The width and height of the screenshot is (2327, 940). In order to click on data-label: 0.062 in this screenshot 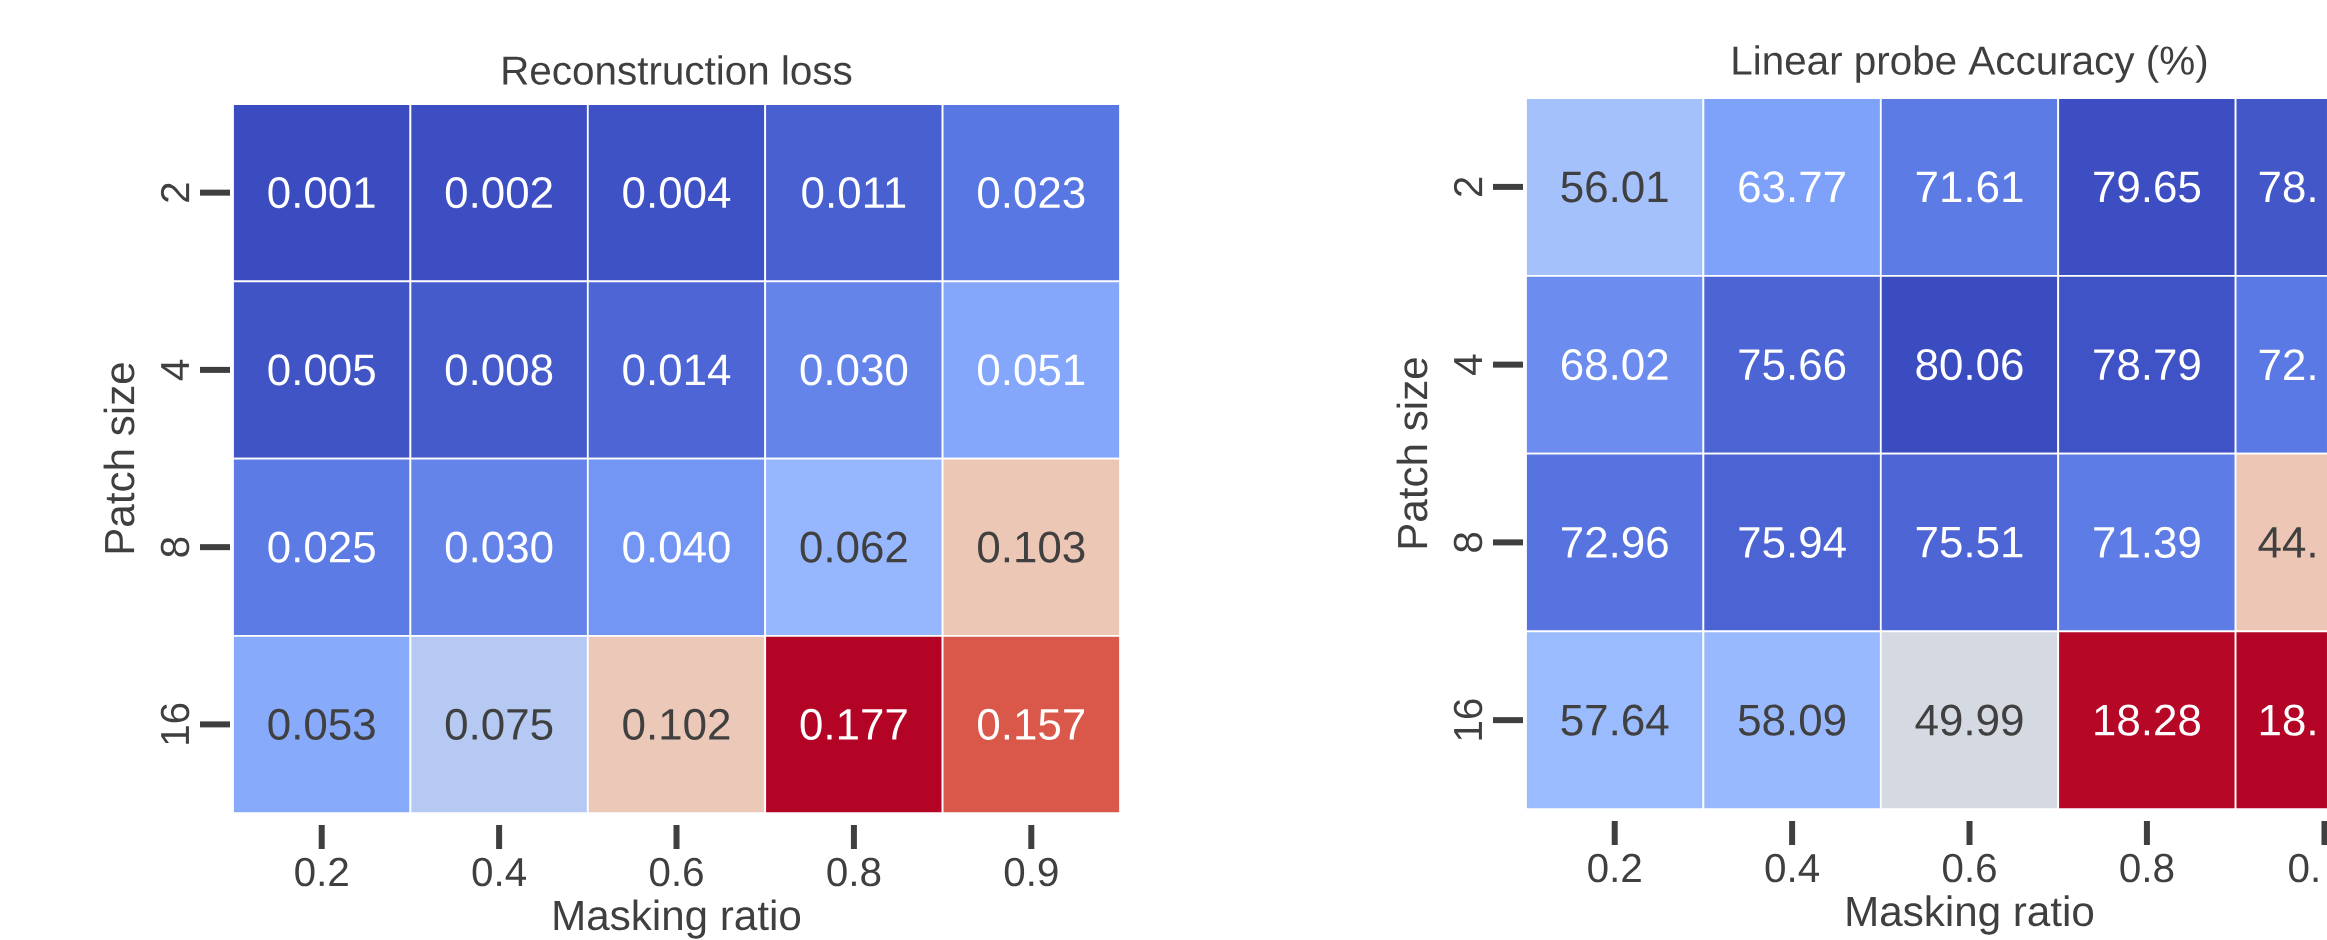, I will do `click(853, 547)`.